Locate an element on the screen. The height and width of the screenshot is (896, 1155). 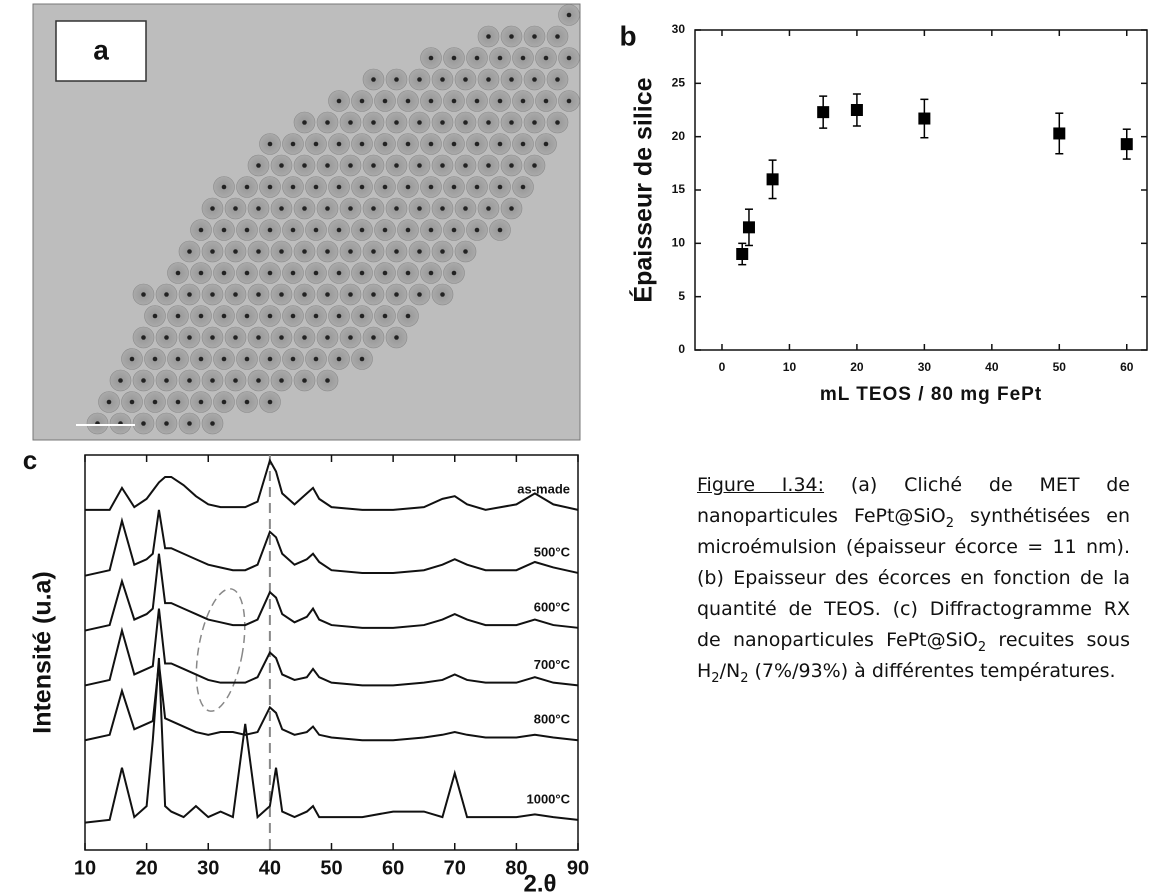
y-axis-title: Épaisseur de silice is located at coordinates (643, 189).